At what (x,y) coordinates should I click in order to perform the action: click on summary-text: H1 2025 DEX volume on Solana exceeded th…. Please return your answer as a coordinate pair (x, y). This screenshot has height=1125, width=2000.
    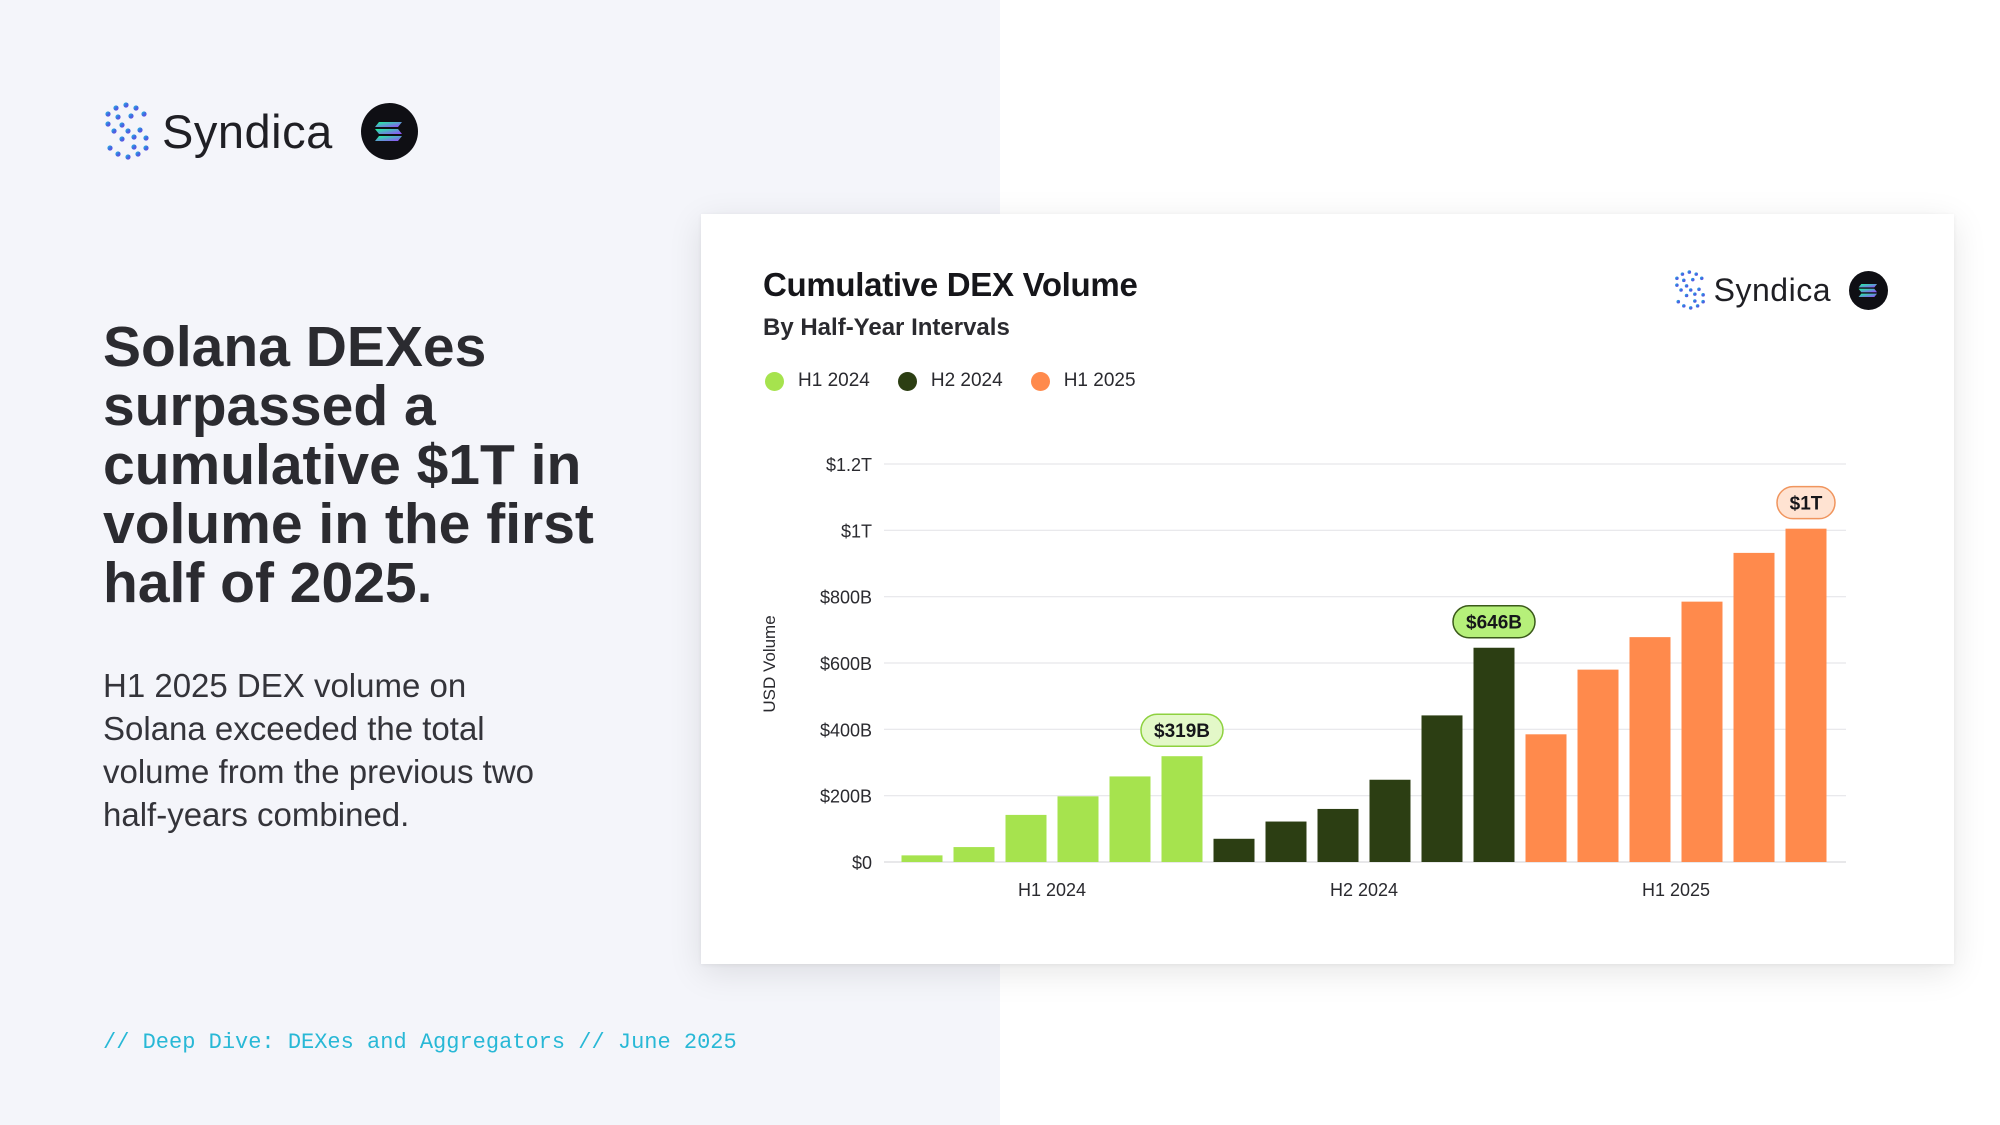
    Looking at the image, I should click on (319, 750).